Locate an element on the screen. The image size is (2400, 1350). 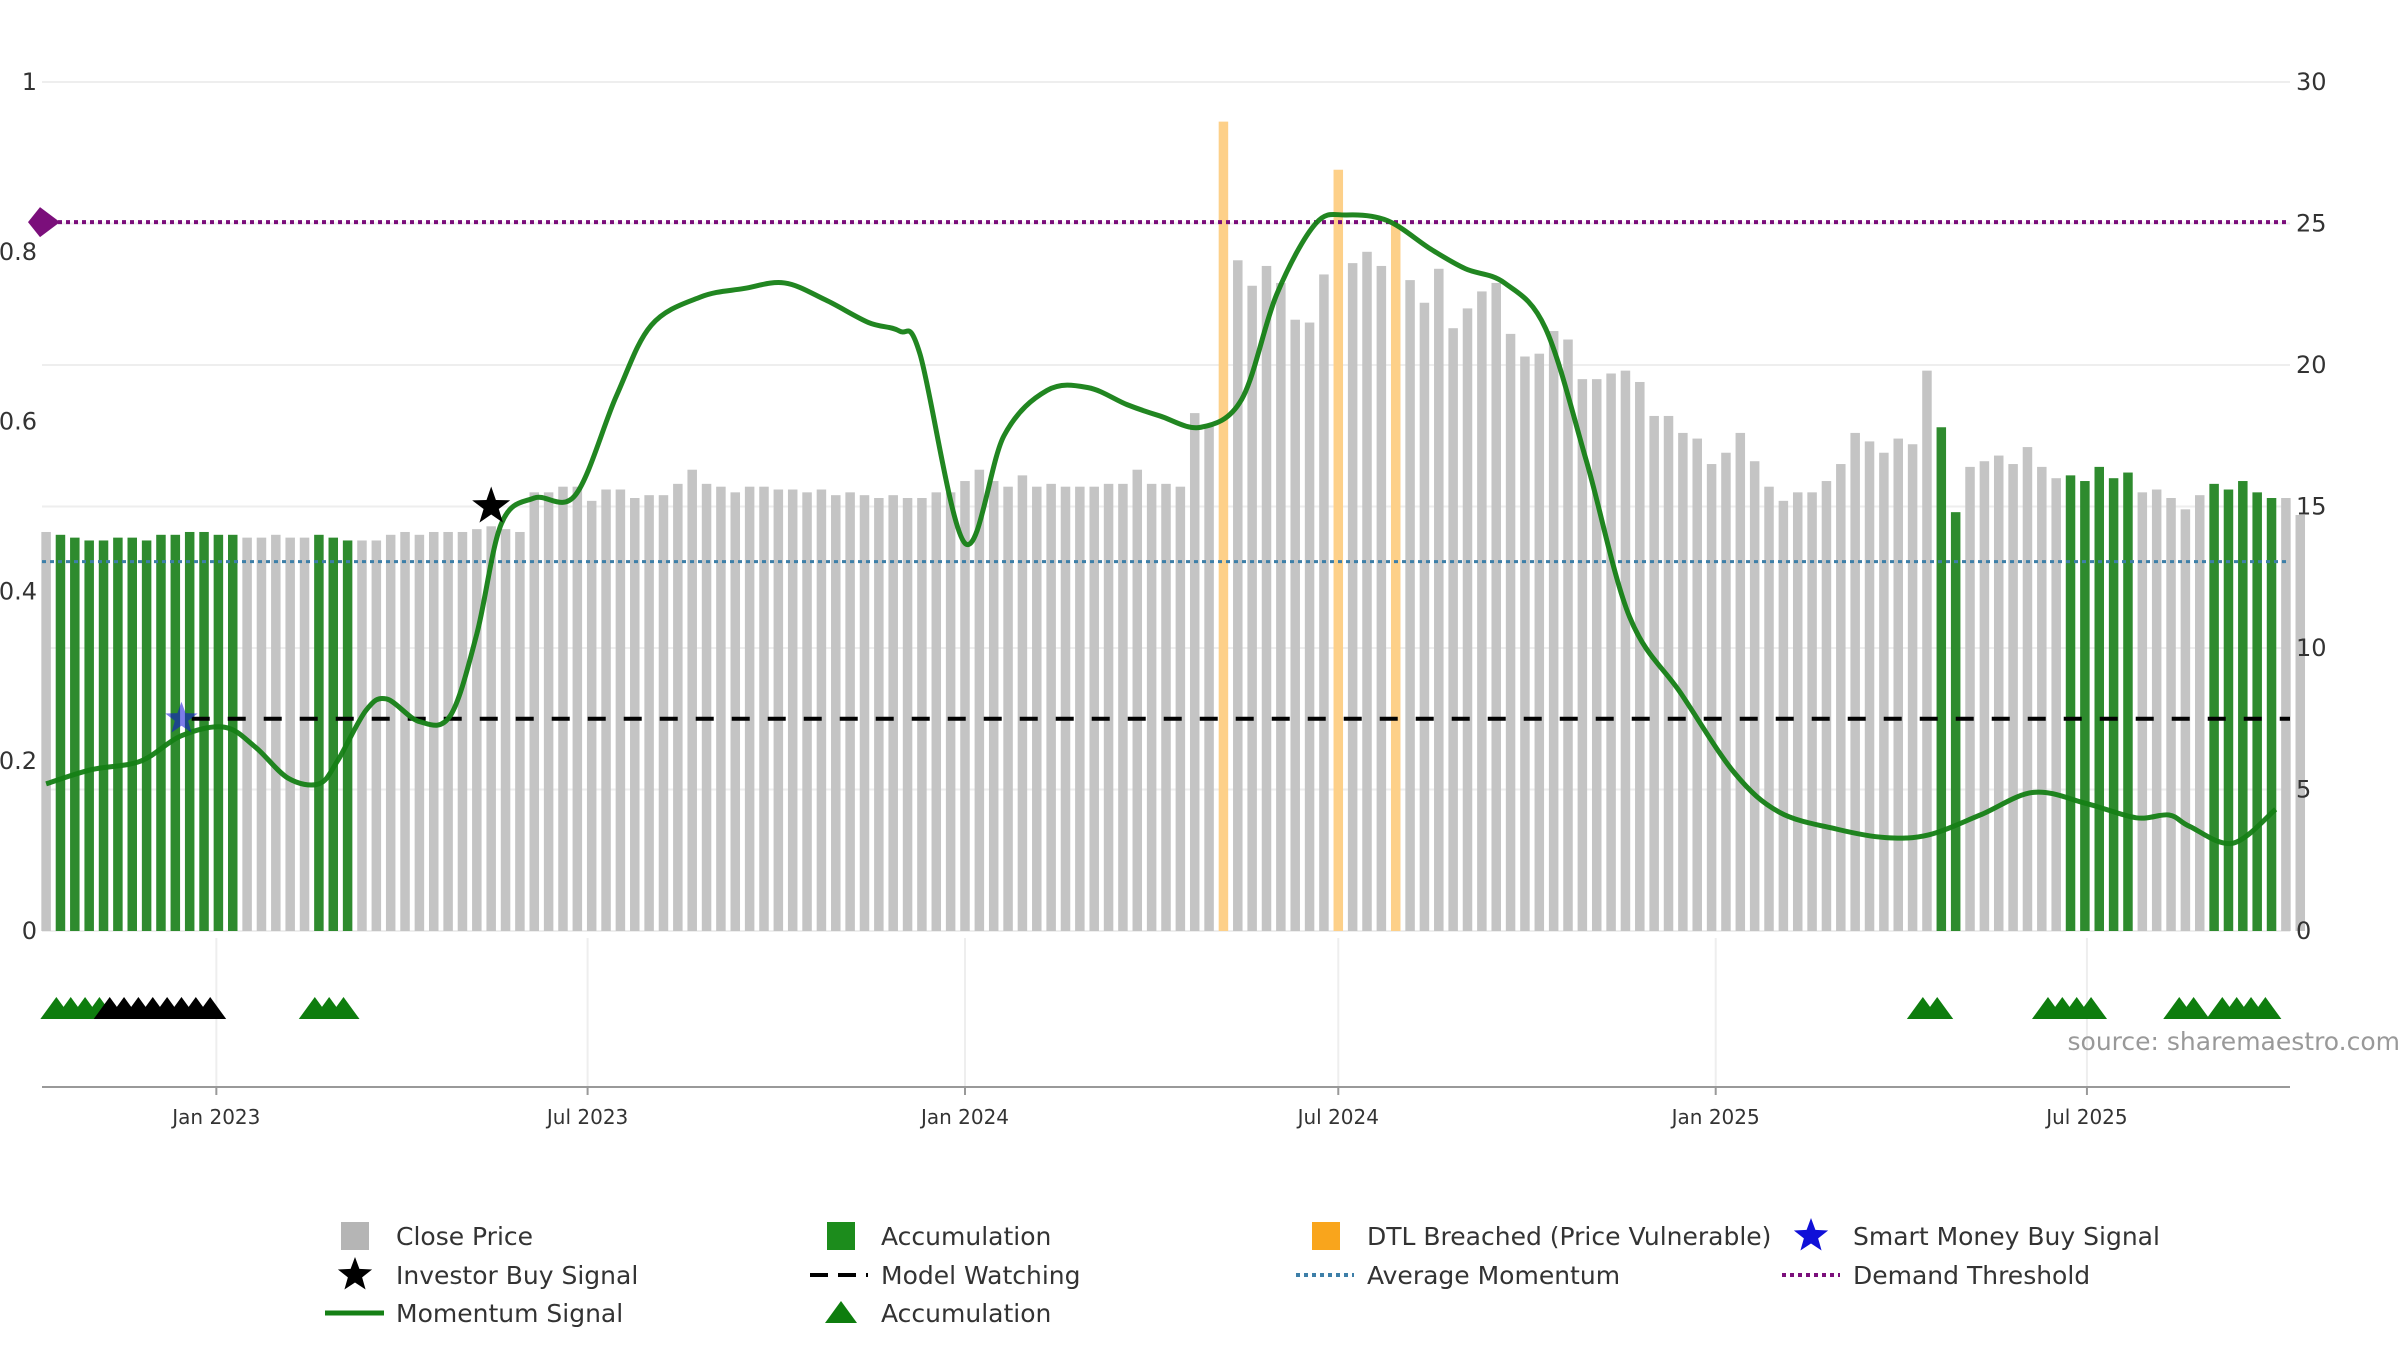
legend-label-momentum-signal: Momentum Signal is located at coordinates (509, 1313).